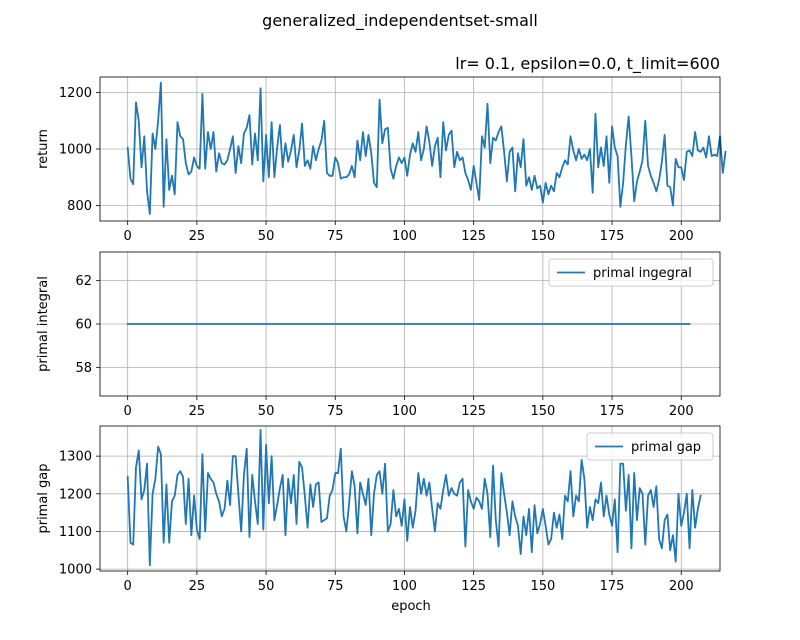  What do you see at coordinates (587, 64) in the screenshot?
I see `panel-title: lr= 0.1, epsilon=0.0, t_limit=600` at bounding box center [587, 64].